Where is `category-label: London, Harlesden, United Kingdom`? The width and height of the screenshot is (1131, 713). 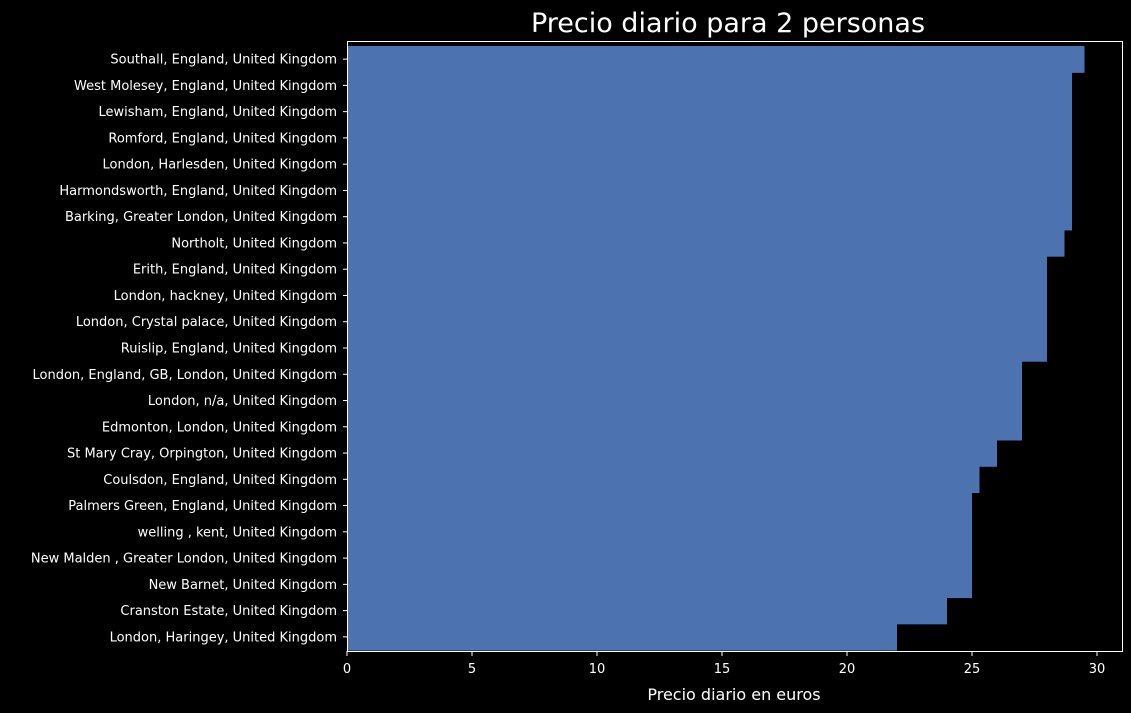
category-label: London, Harlesden, United Kingdom is located at coordinates (220, 165).